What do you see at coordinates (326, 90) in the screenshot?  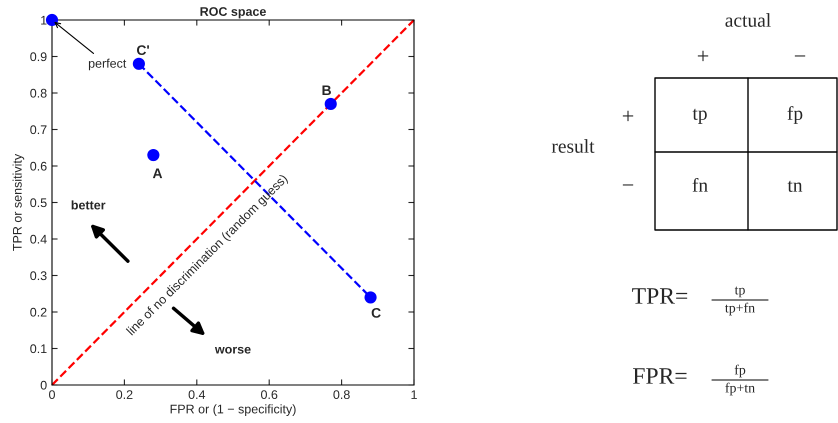 I see `annotation: B` at bounding box center [326, 90].